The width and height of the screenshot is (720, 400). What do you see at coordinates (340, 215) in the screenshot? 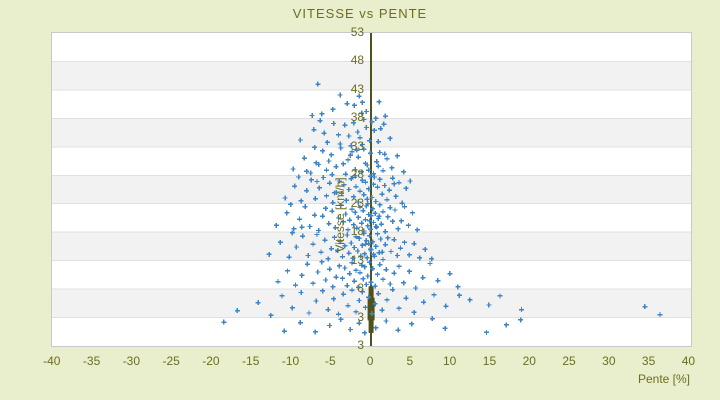
I see `y-axis-title: Vitesse [km/h]` at bounding box center [340, 215].